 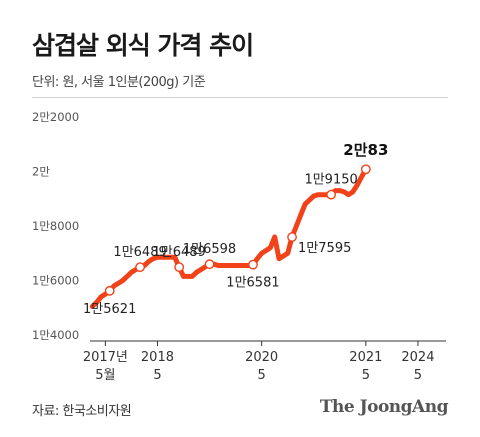 I want to click on y-axis-ticks: 1만4000 1만6000 1만8000 2만 2만2000, so click(x=55, y=226).